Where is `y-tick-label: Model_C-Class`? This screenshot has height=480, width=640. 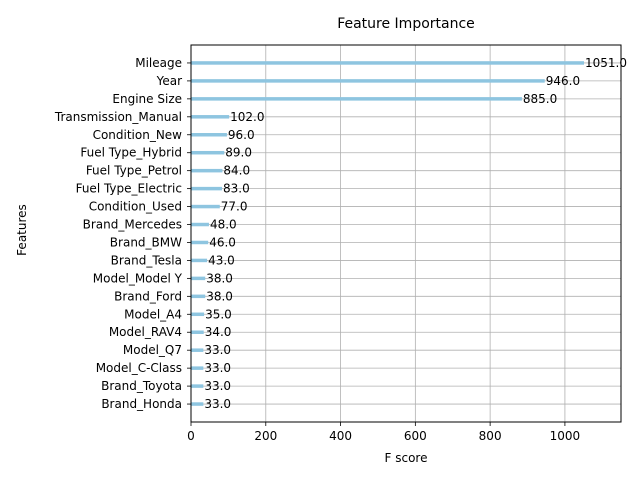 y-tick-label: Model_C-Class is located at coordinates (139, 368).